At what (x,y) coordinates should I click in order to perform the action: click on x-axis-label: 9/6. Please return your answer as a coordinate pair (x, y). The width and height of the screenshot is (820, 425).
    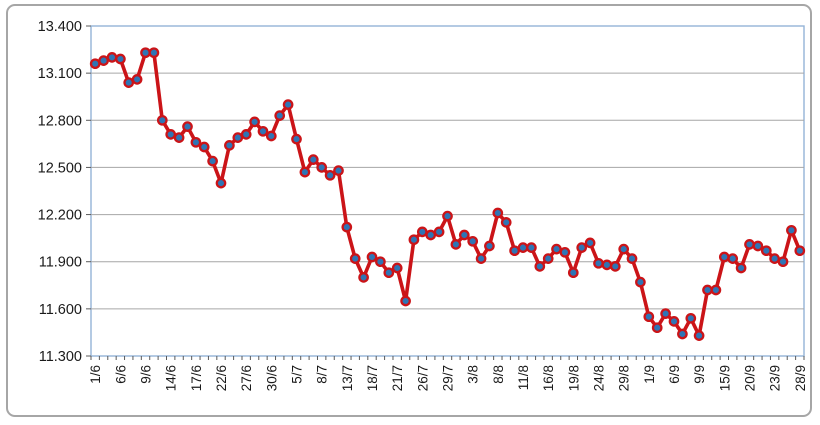
    Looking at the image, I should click on (146, 374).